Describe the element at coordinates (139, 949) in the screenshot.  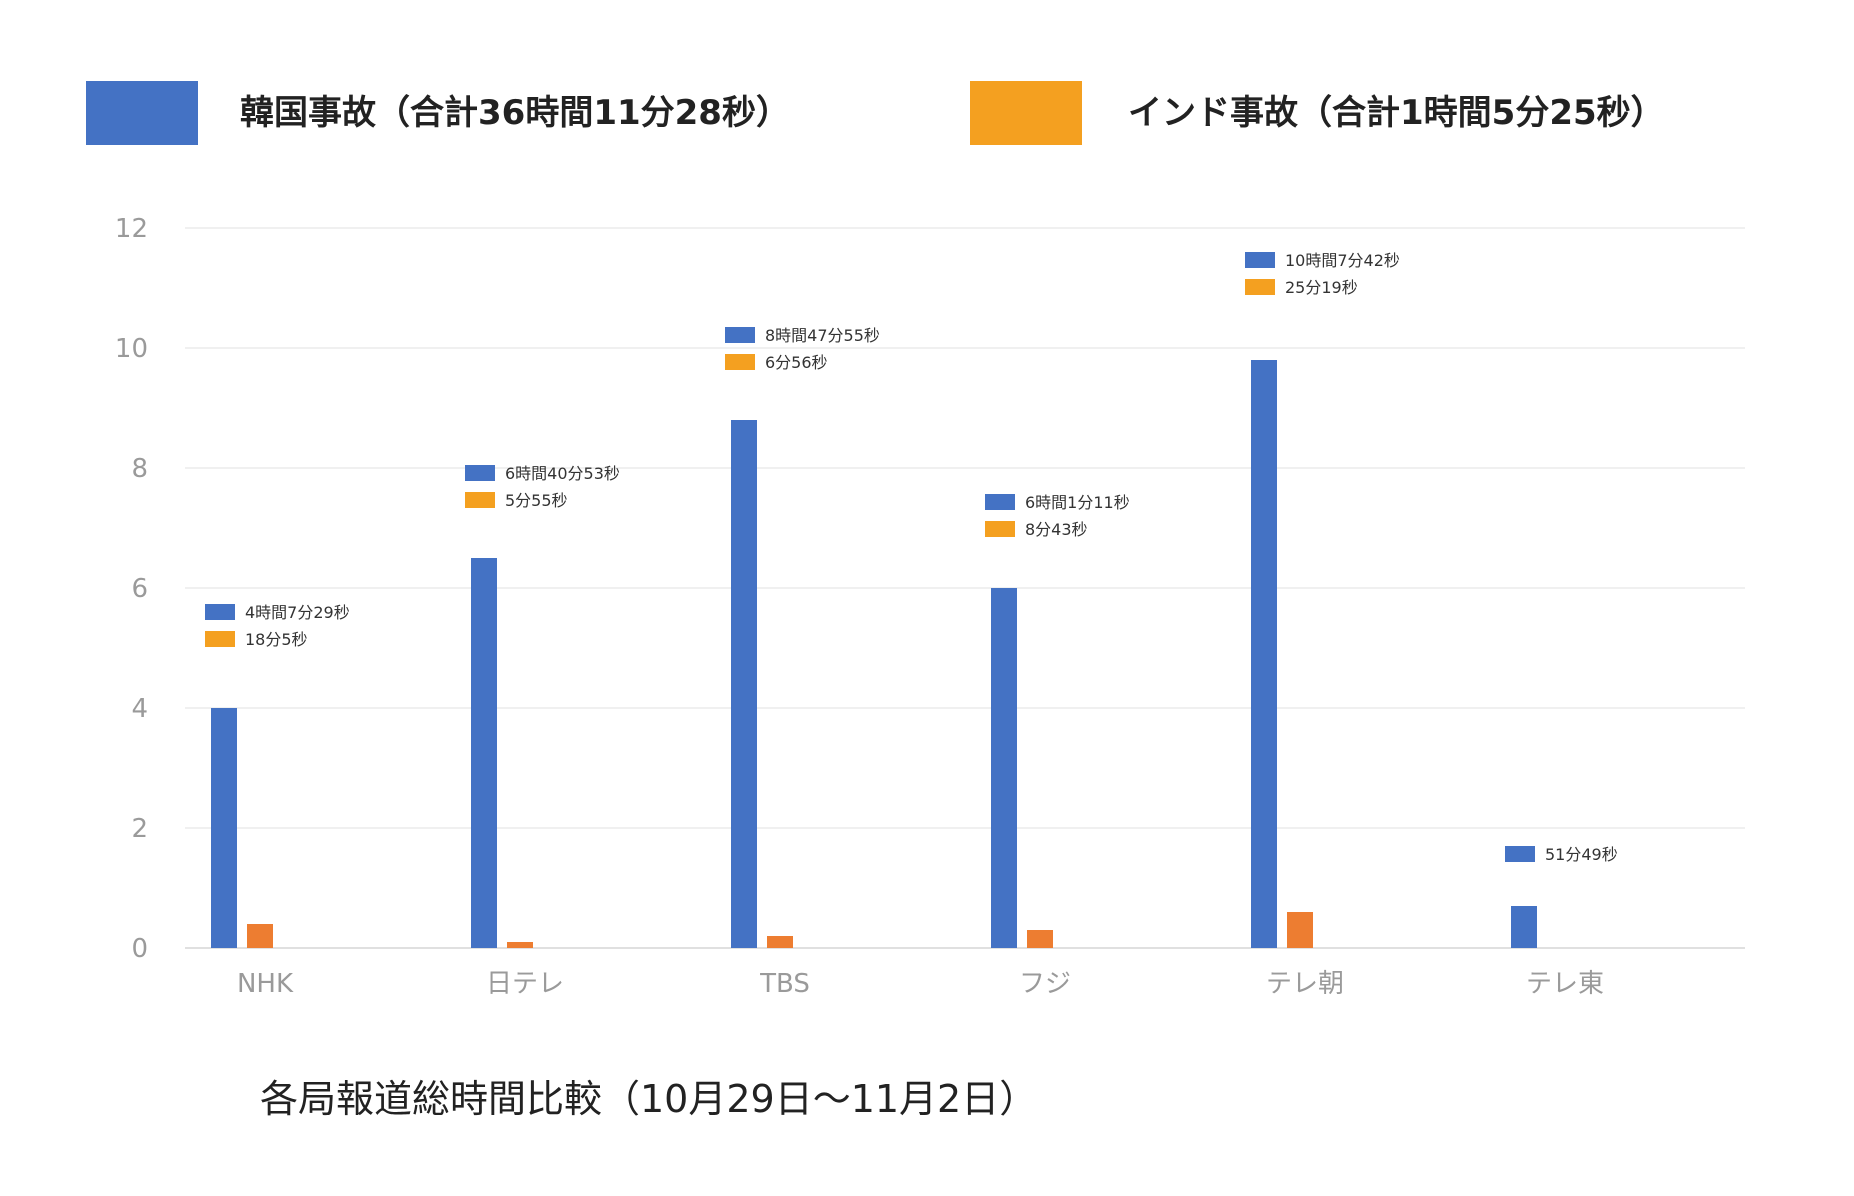
I see `y-tick-label: 0` at that location.